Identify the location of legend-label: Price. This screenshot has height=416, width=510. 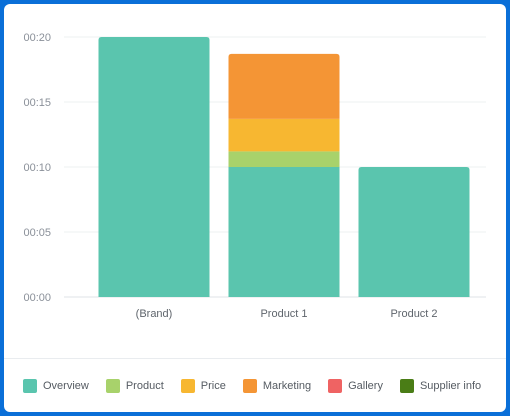
(213, 385).